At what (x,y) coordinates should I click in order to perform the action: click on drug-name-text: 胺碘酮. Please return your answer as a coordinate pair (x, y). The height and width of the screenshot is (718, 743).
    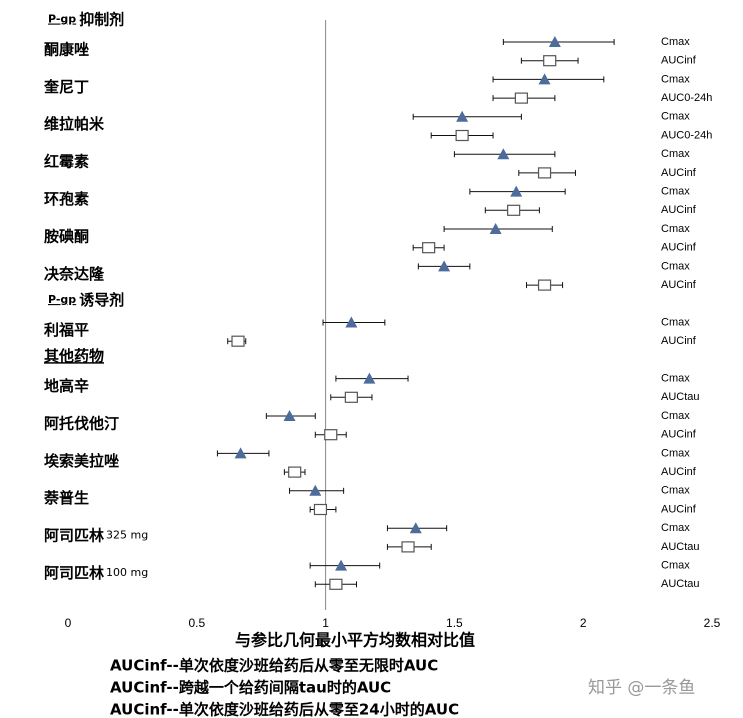
    Looking at the image, I should click on (66, 236).